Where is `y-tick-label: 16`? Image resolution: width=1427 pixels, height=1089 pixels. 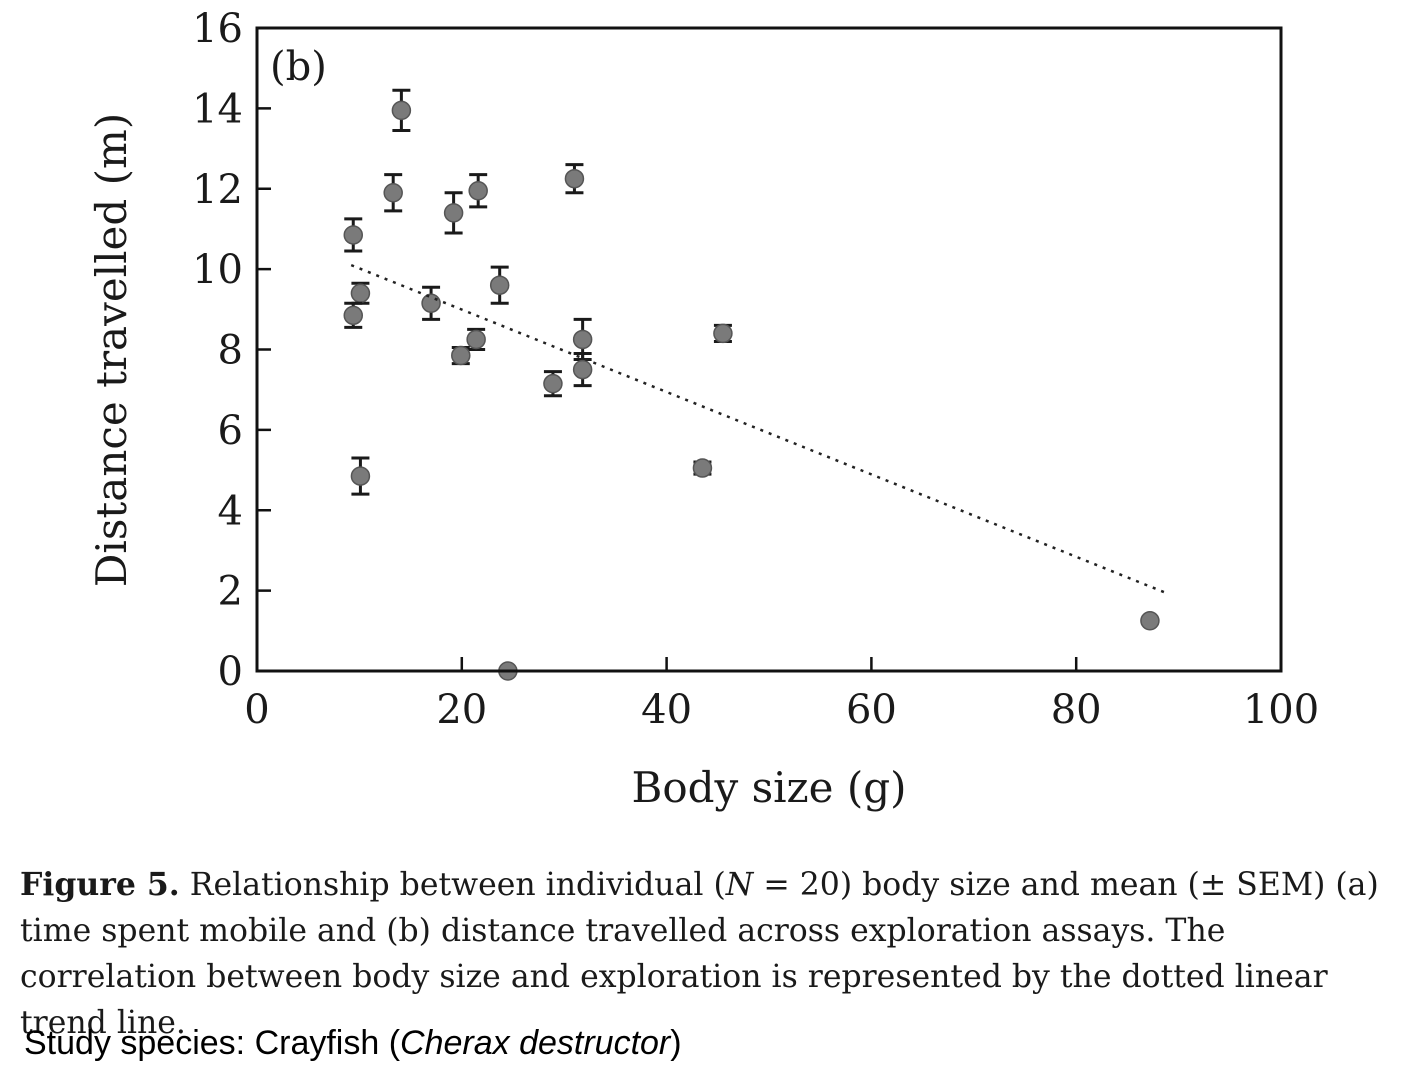 y-tick-label: 16 is located at coordinates (217, 29).